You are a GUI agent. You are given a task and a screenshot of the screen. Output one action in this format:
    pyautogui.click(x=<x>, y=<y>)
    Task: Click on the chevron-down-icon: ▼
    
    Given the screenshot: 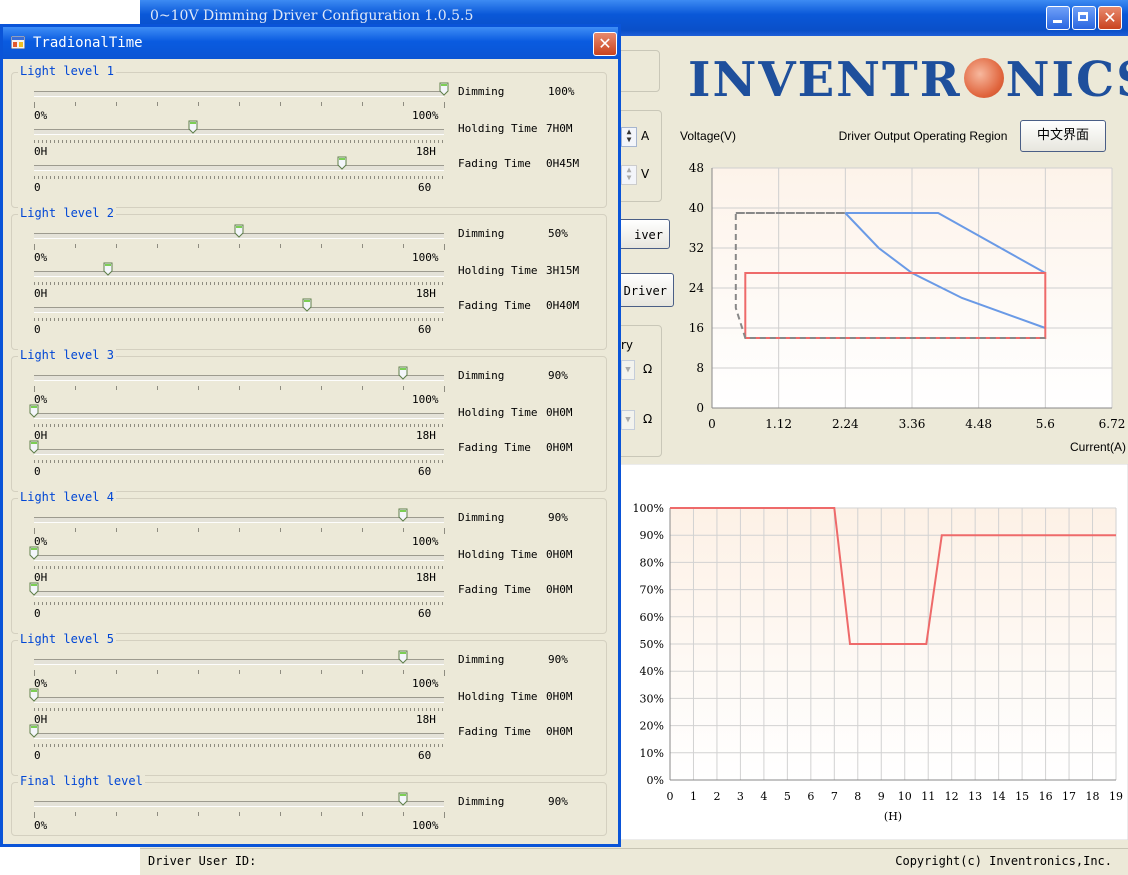 What is the action you would take?
    pyautogui.click(x=628, y=370)
    